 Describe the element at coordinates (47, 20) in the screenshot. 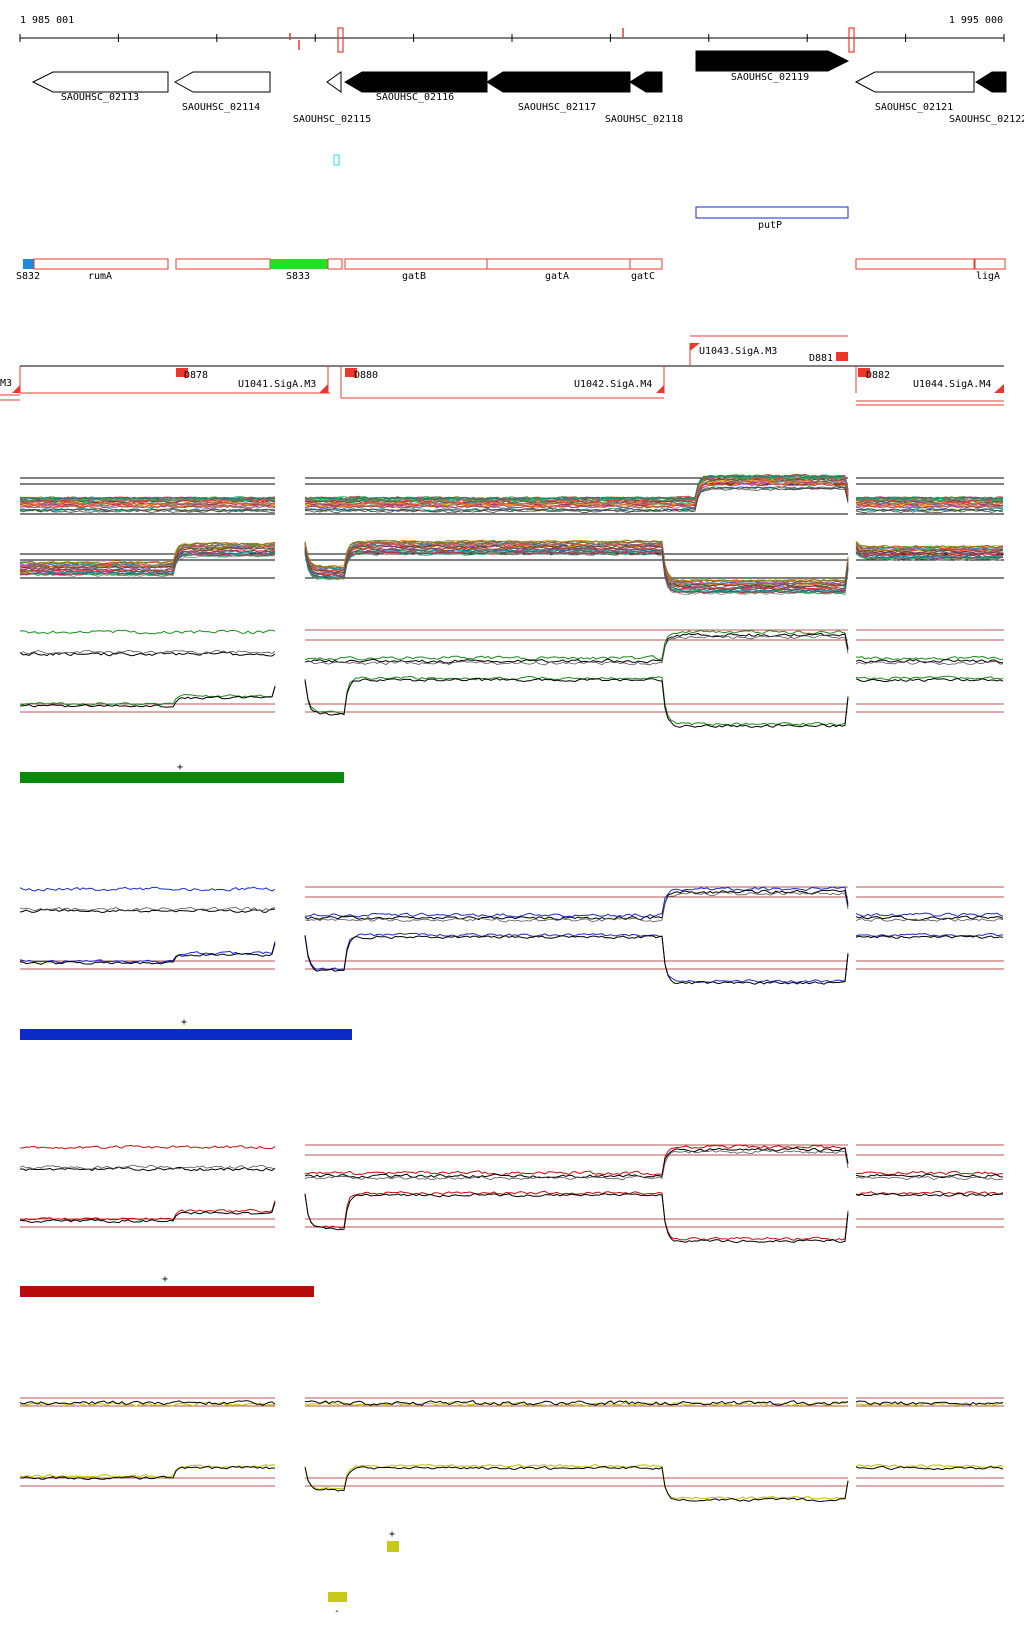

I see `coord-start: 1 985 001` at that location.